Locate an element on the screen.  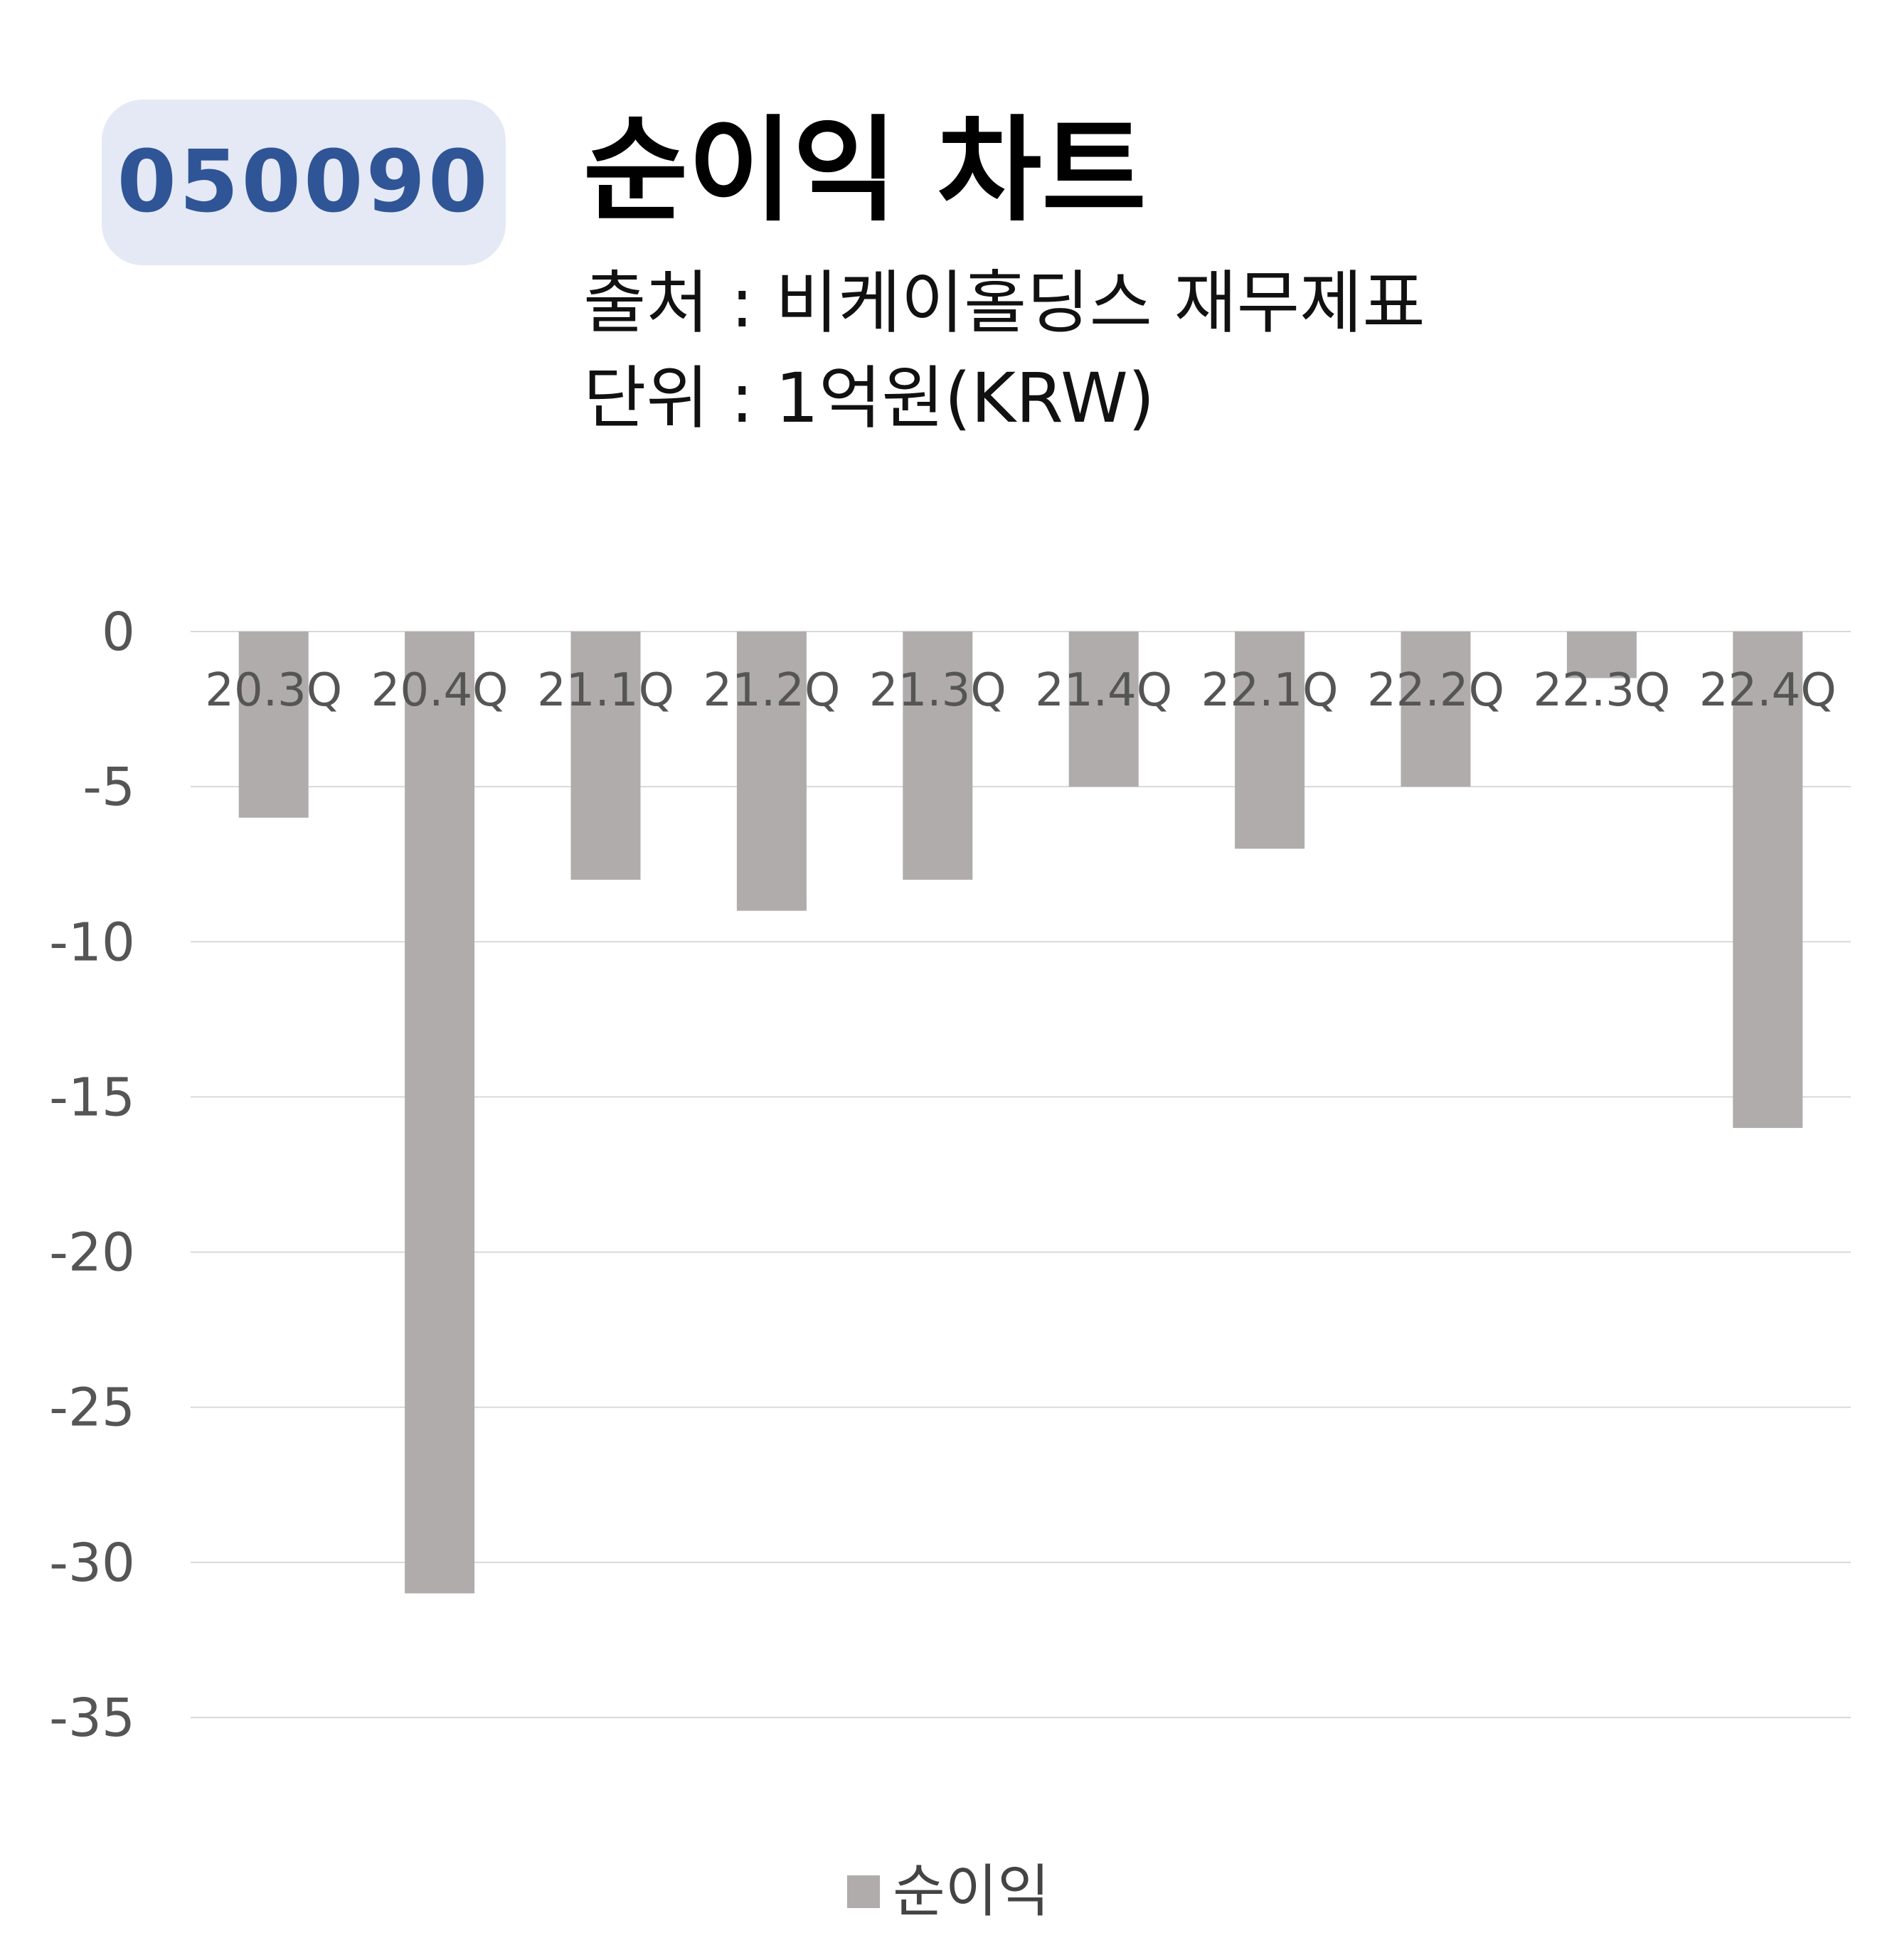
y-tick-label: -30 is located at coordinates (92, 1563).